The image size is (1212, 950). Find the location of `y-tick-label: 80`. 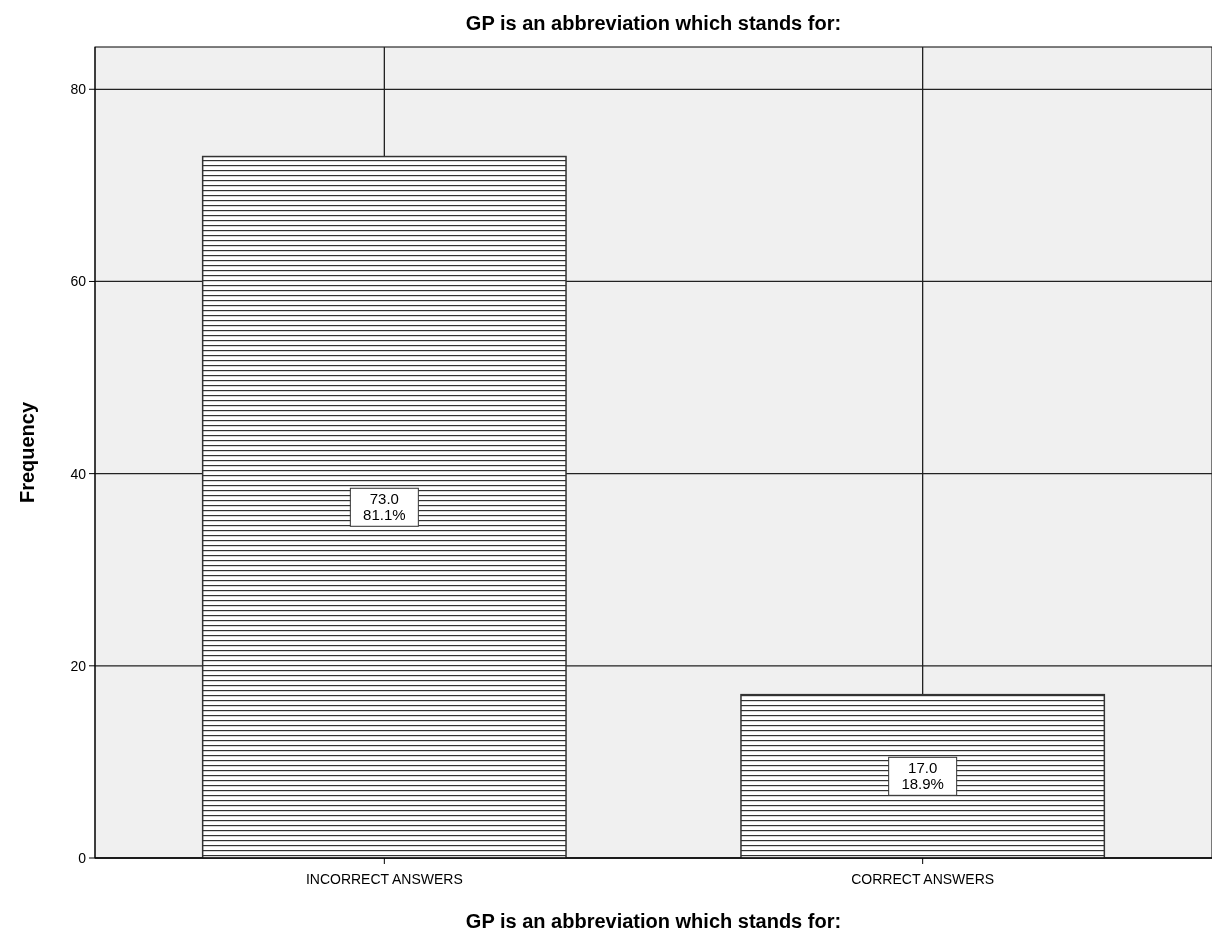

y-tick-label: 80 is located at coordinates (78, 89).